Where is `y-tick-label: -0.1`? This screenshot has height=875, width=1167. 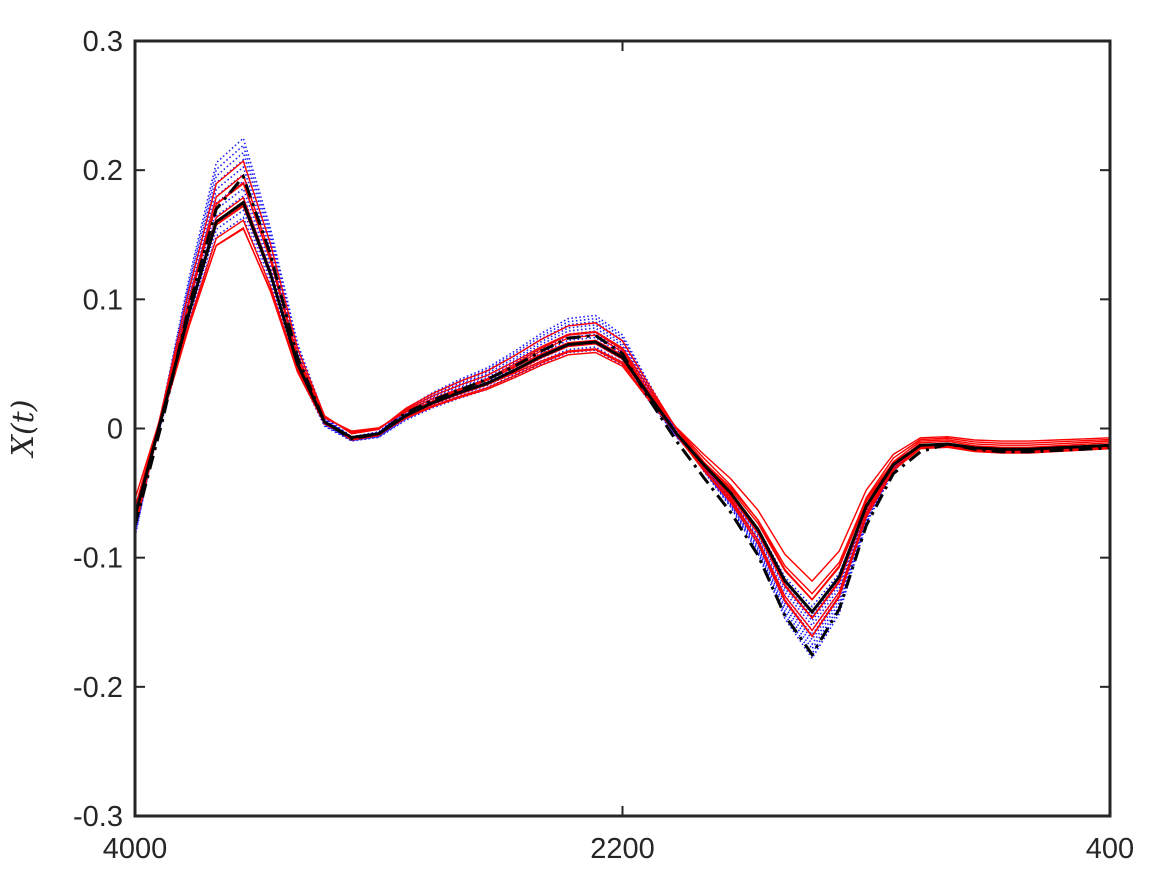
y-tick-label: -0.1 is located at coordinates (98, 559).